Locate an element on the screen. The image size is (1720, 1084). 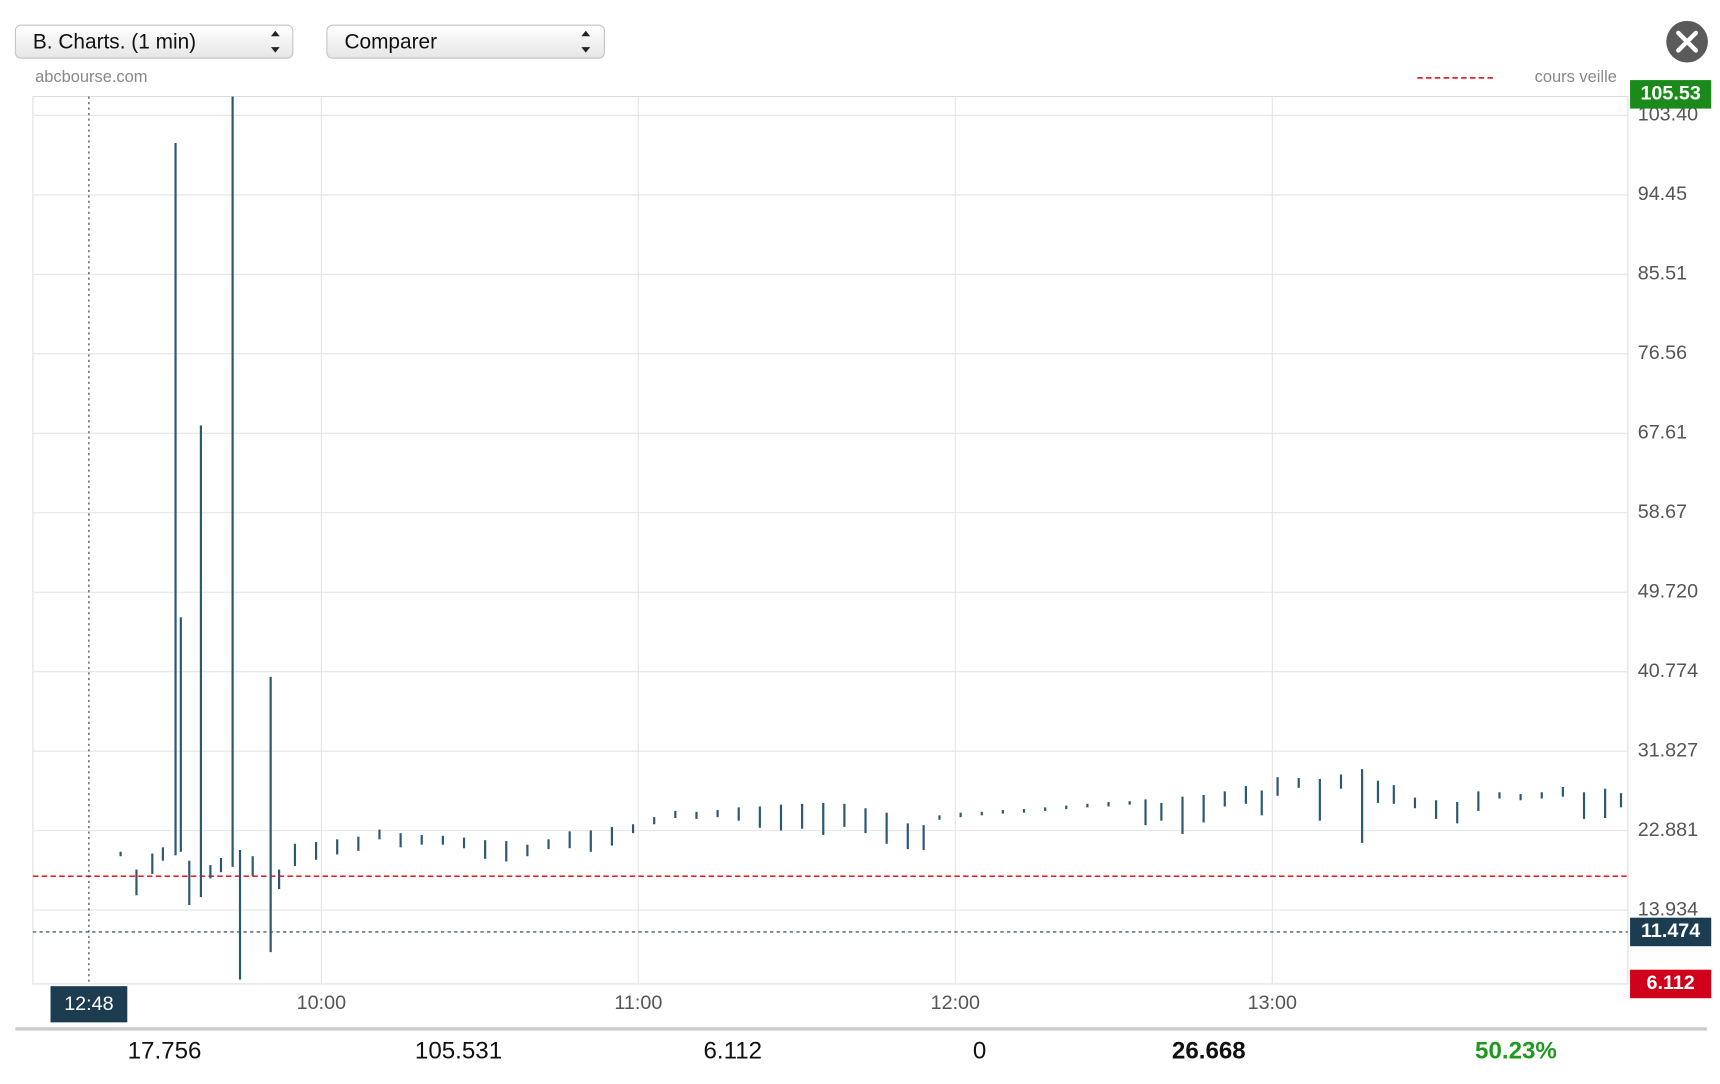
y-tick-label: 40.774 is located at coordinates (1668, 671).